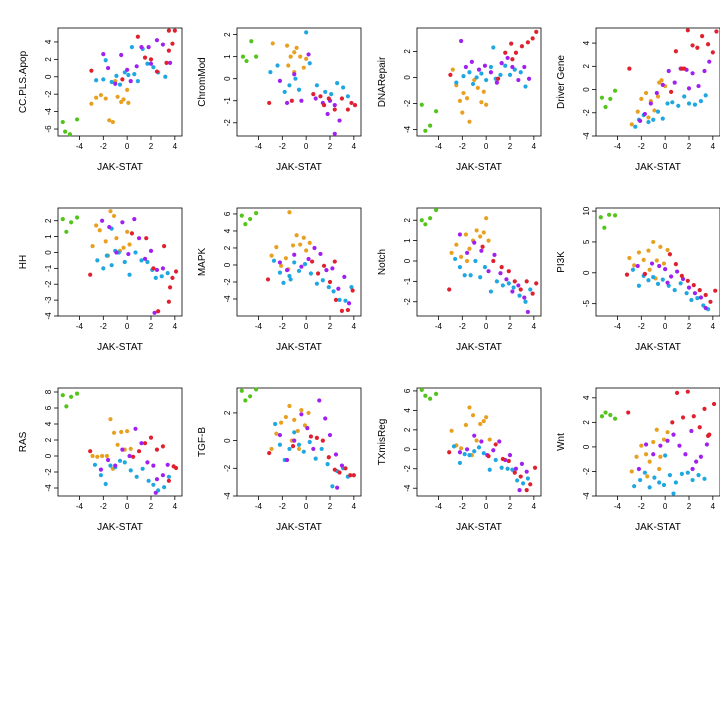 The image size is (720, 720). Describe the element at coordinates (100, 280) in the screenshot. I see `scatter-panel-5: -4 -2 0 2 4 -4 -3 -2 -1 0 1 2 JAK-STAT HH` at that location.